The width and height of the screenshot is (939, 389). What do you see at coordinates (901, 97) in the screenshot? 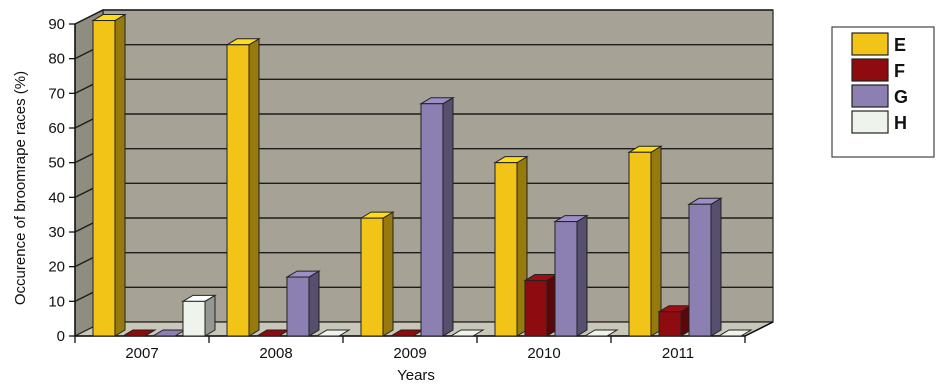
I see `legend-label-g: G` at bounding box center [901, 97].